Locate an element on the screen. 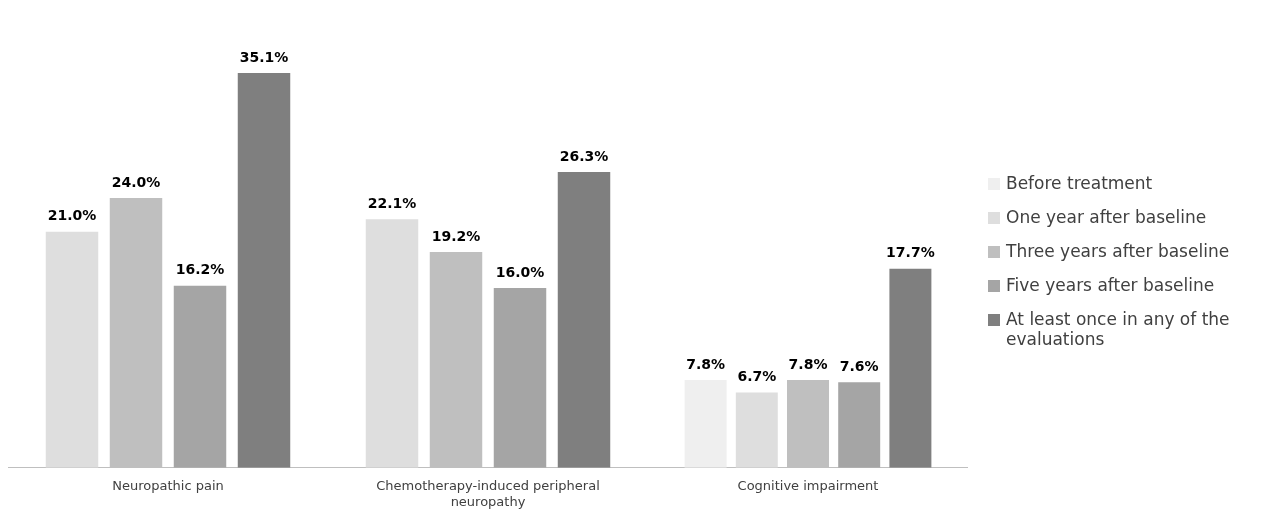  data-label: 21.0% is located at coordinates (72, 215).